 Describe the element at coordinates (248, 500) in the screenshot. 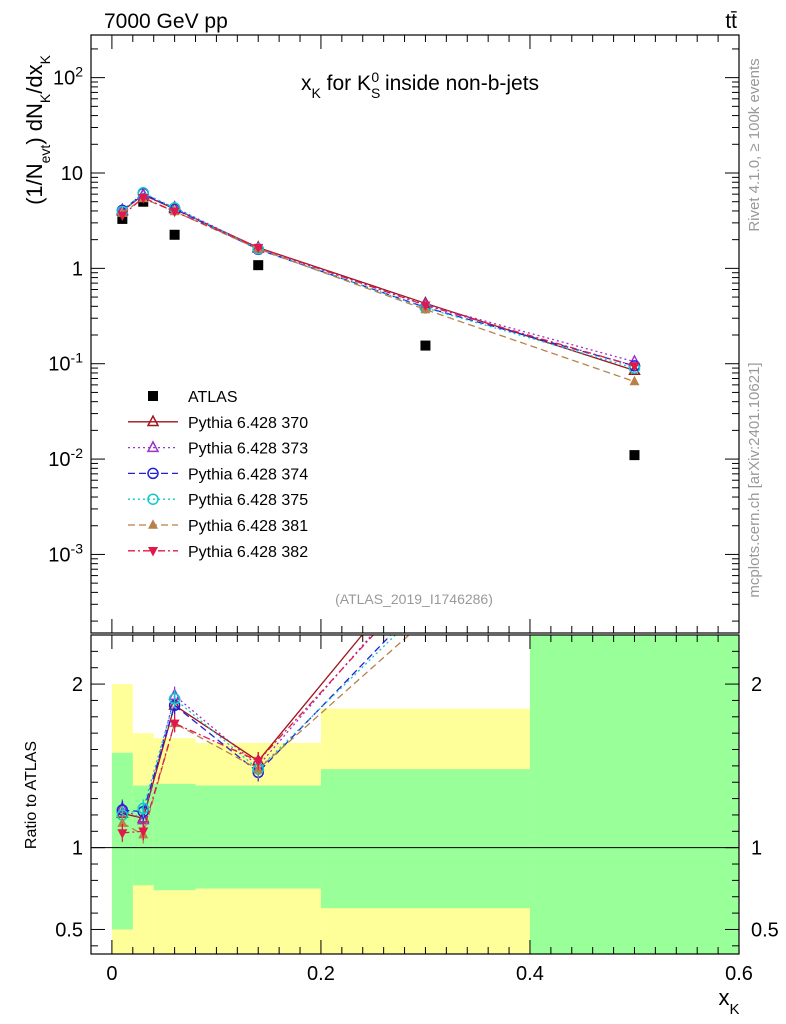

I see `legend-label: Pythia 6.428 375` at that location.